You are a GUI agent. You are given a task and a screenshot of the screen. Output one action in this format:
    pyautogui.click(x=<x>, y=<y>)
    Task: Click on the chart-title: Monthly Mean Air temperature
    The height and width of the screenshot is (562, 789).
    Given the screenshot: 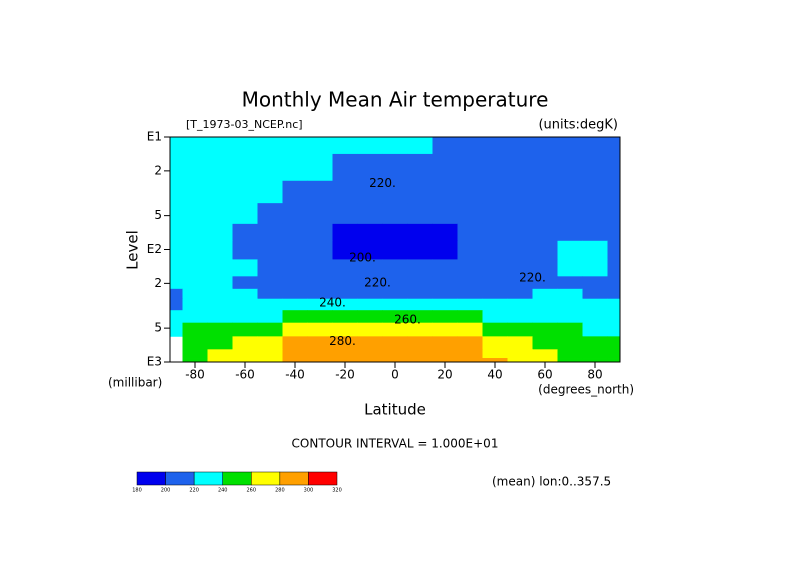 What is the action you would take?
    pyautogui.click(x=395, y=100)
    